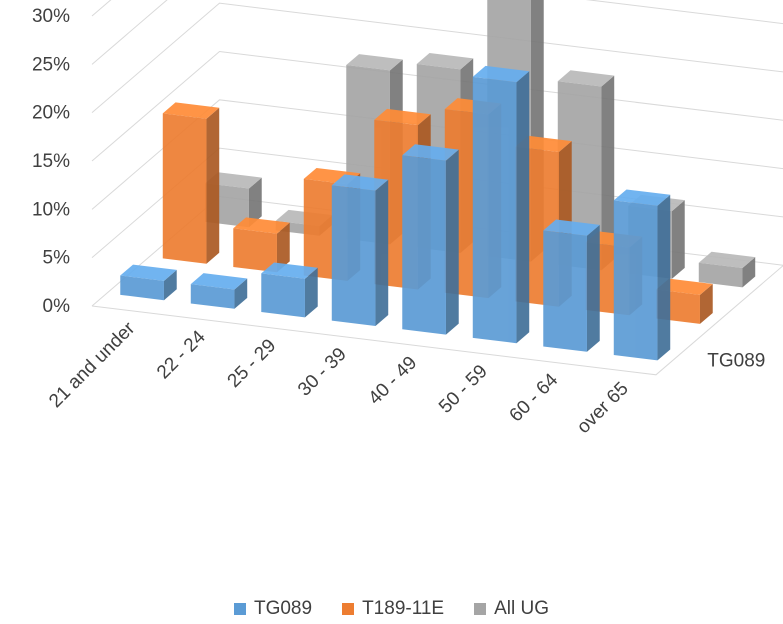  Describe the element at coordinates (51, 209) in the screenshot. I see `y-tick-label: 10%` at that location.